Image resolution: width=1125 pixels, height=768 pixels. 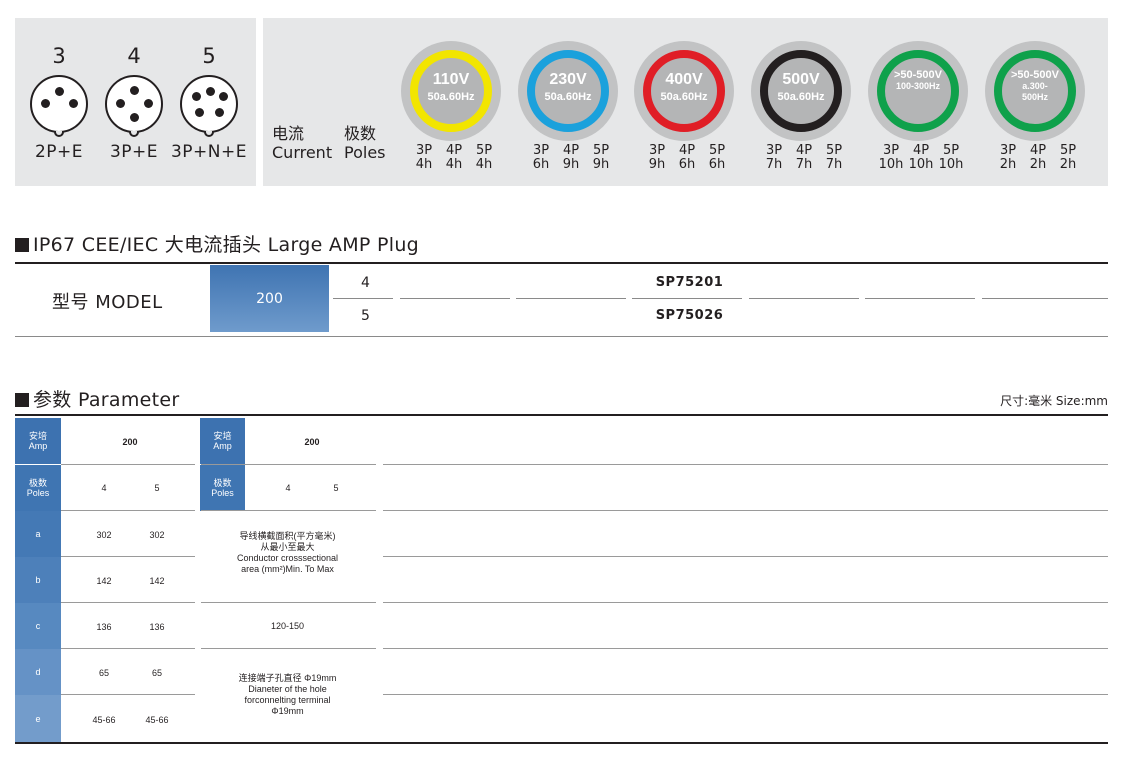 I want to click on voltage-ring-icon: 400V 50a.60Hz, so click(x=684, y=91).